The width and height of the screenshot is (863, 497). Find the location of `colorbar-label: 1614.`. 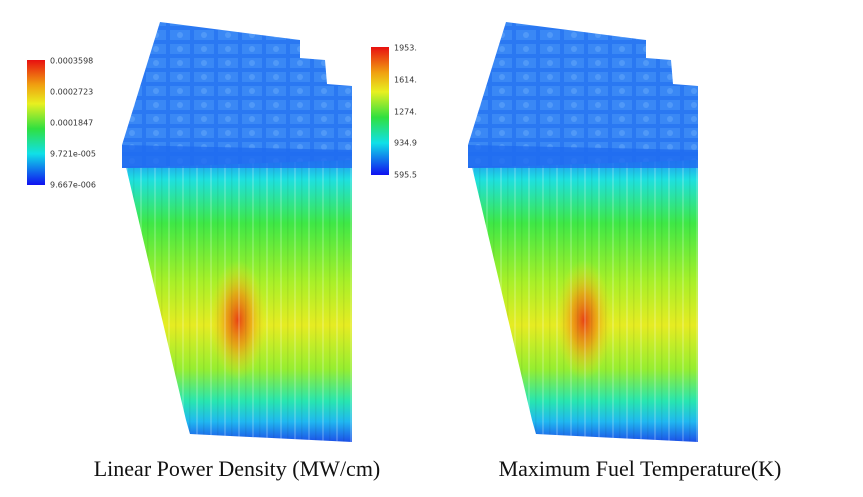

colorbar-label: 1614. is located at coordinates (405, 80).